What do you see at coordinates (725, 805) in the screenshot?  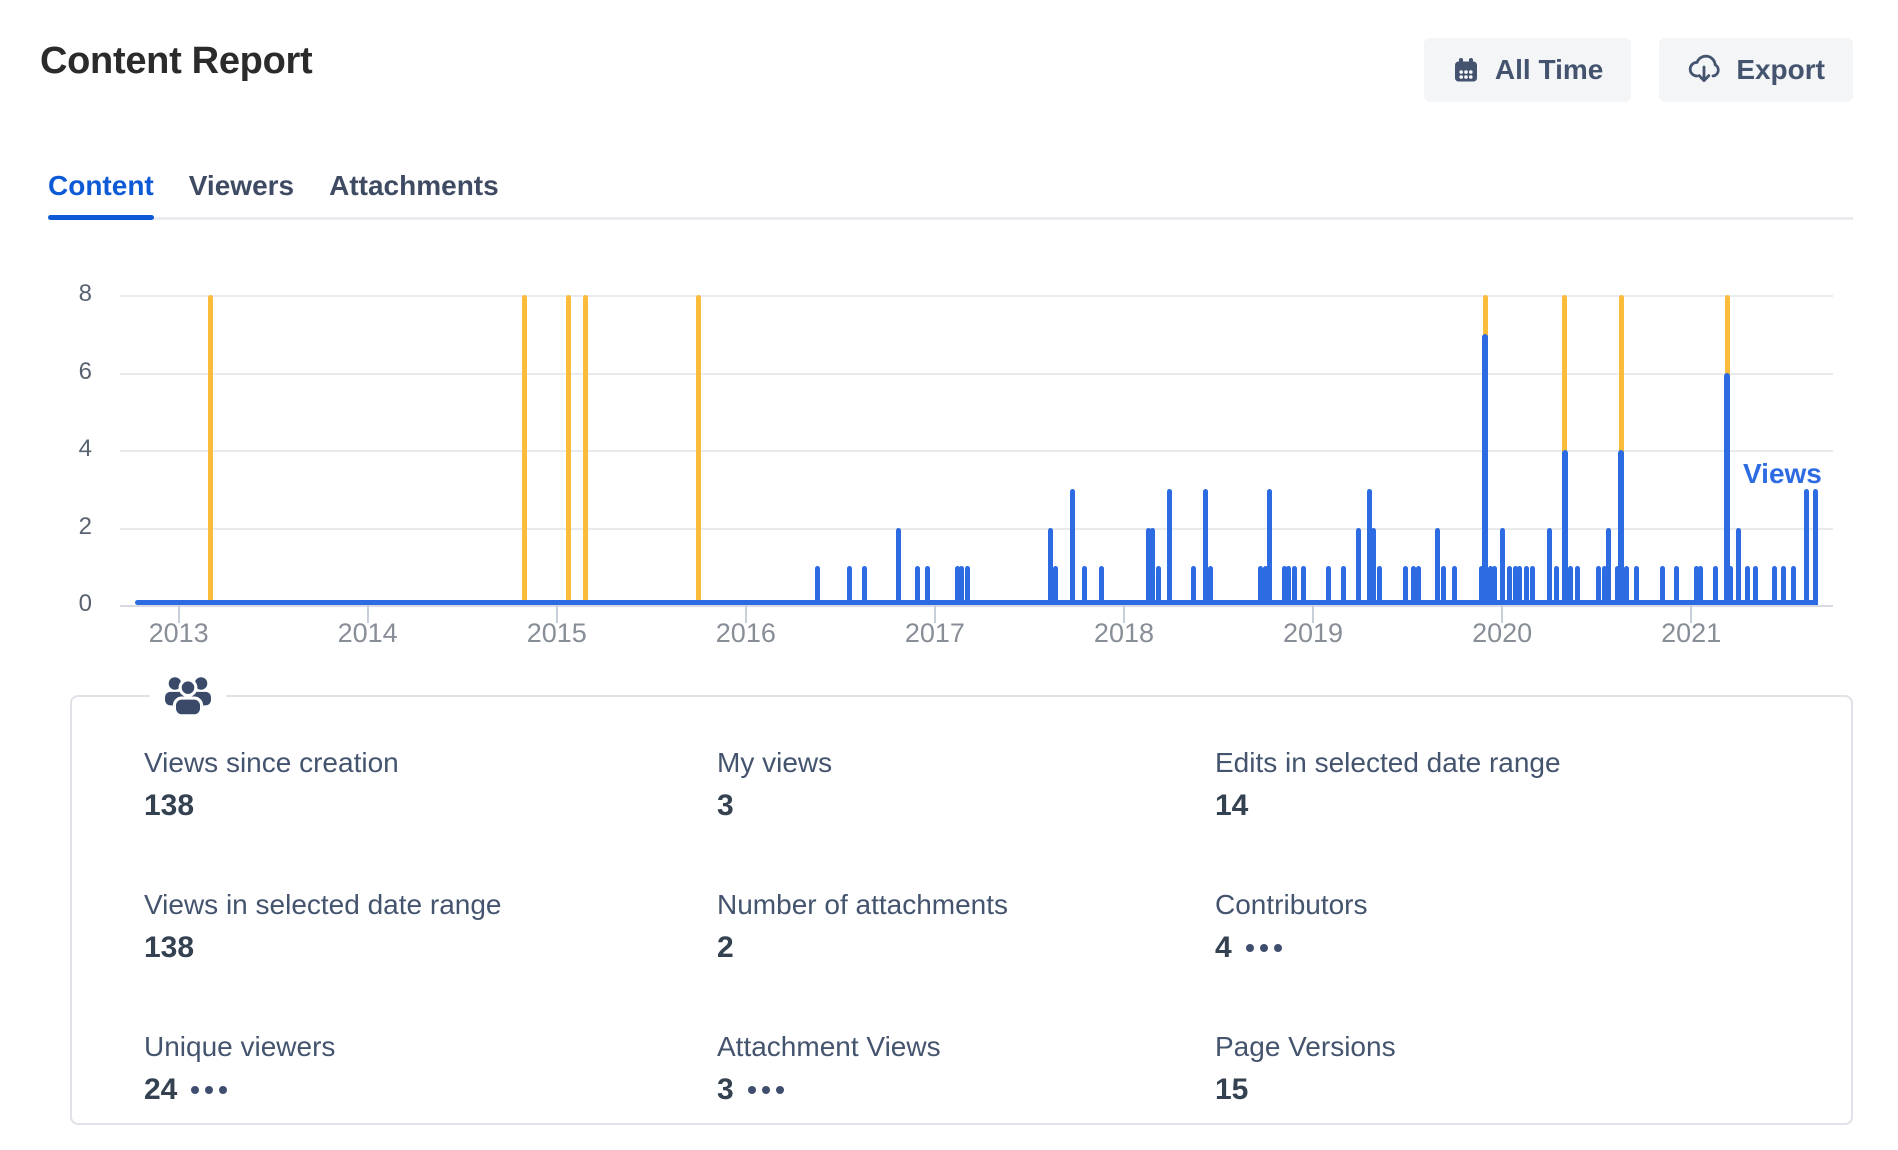 I see `stat-value: 3` at bounding box center [725, 805].